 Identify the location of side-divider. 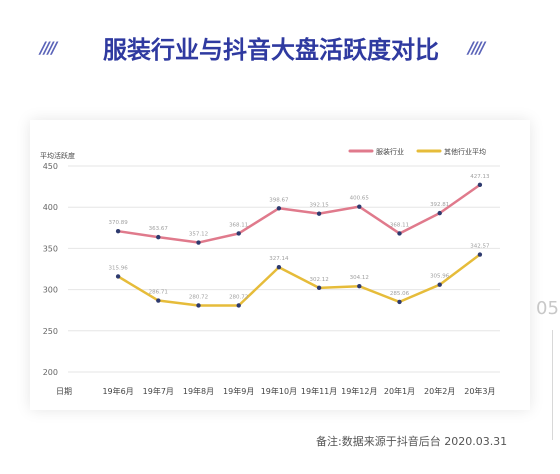
(552, 385).